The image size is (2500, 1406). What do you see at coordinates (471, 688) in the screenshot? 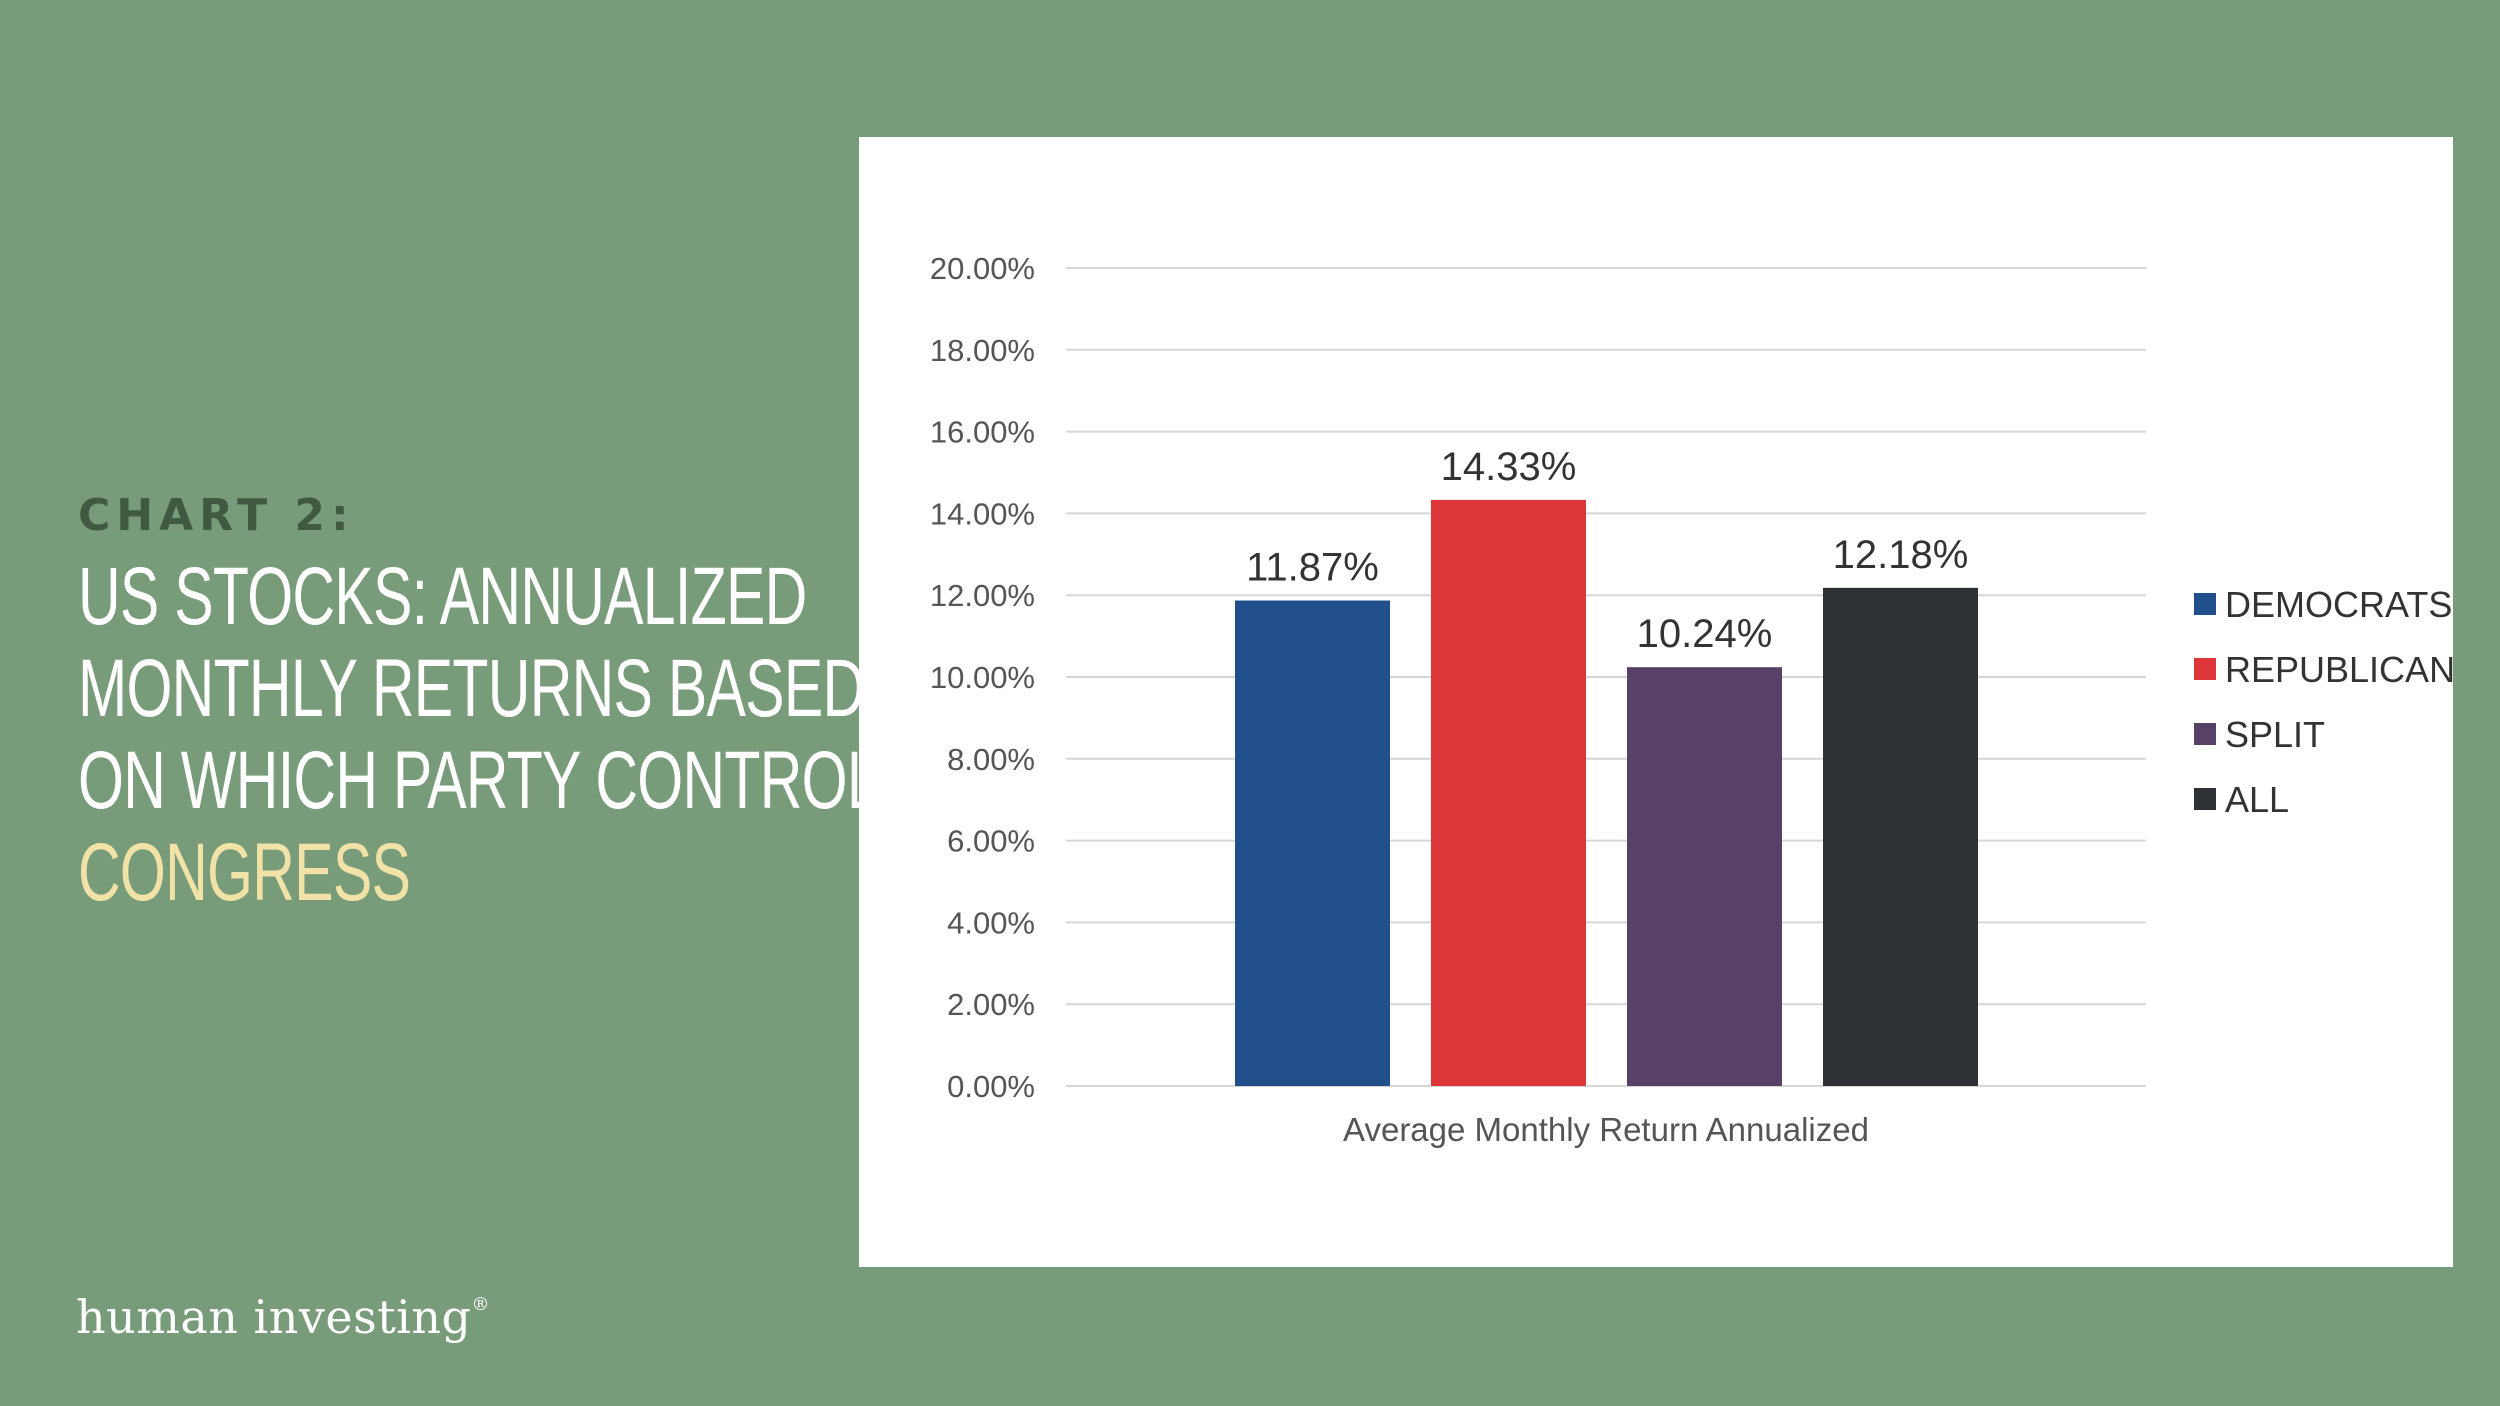
I see `chart-title-line-2: MONTHLY RETURNS BASED` at bounding box center [471, 688].